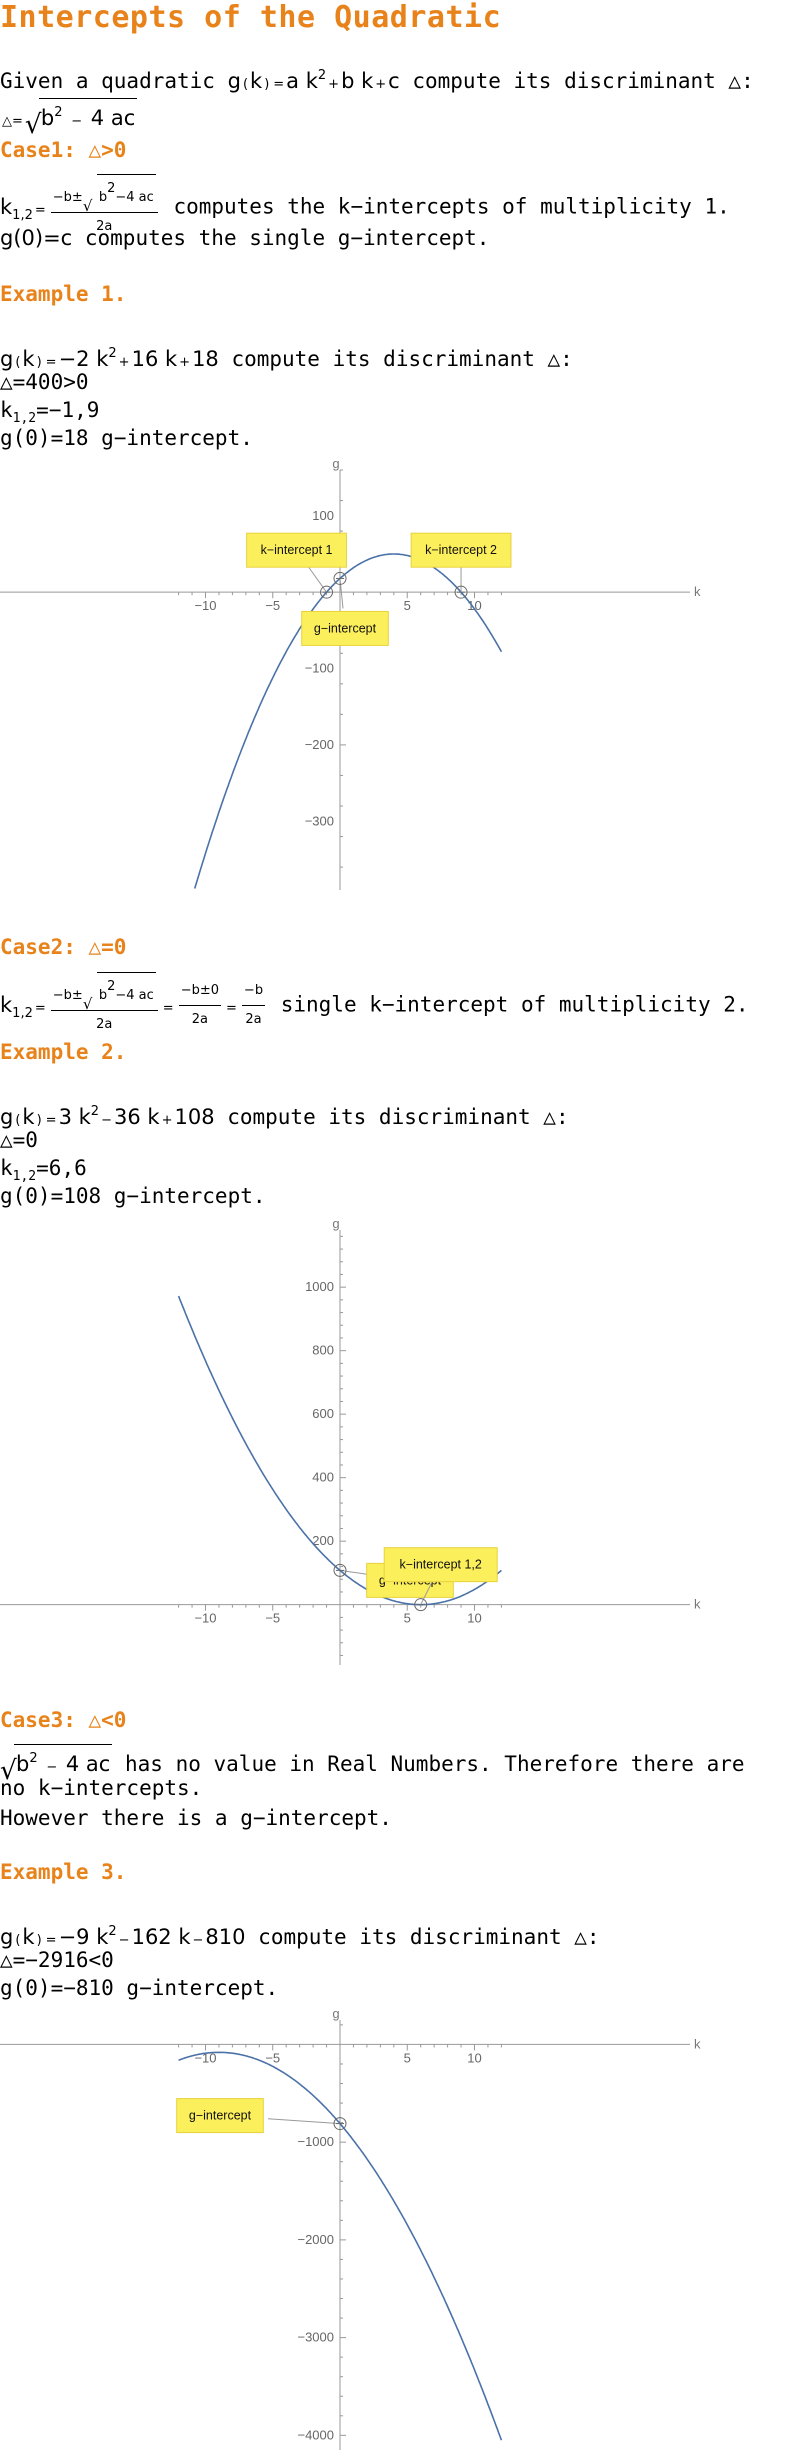  Describe the element at coordinates (107, 81) in the screenshot. I see `intro-given: Given a quadratic` at that location.